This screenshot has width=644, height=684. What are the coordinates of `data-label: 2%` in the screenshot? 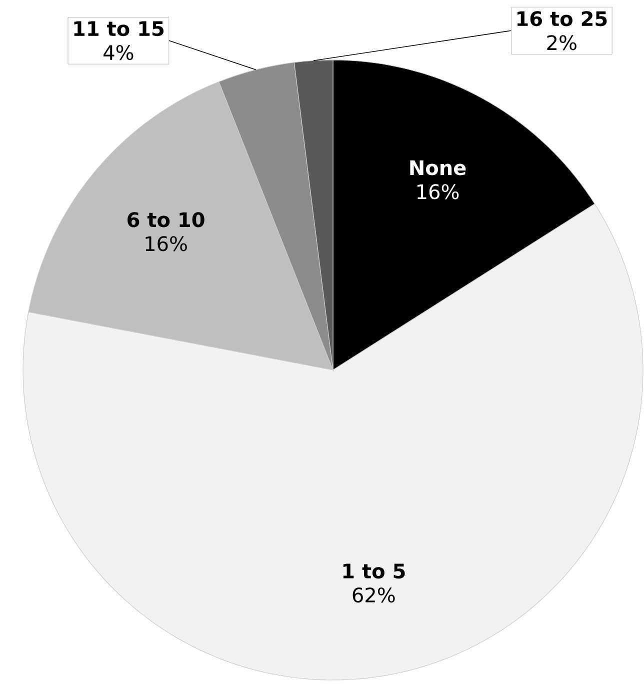 It's located at (561, 42).